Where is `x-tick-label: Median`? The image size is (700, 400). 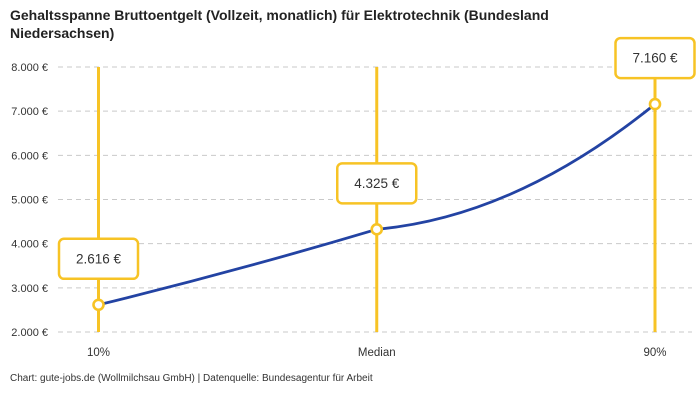 x-tick-label: Median is located at coordinates (377, 353).